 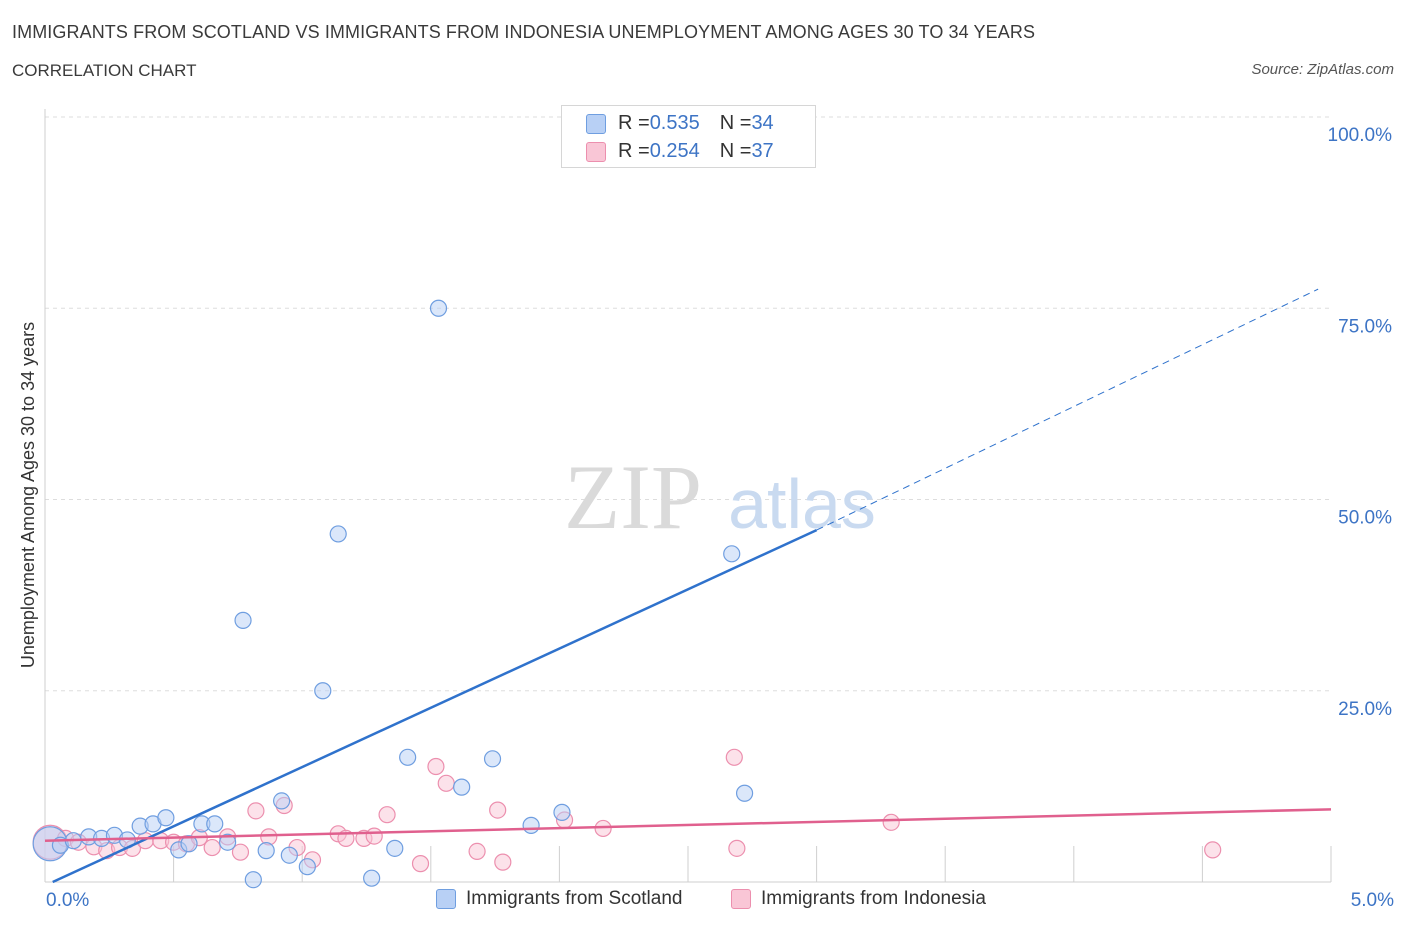 What do you see at coordinates (674, 151) in the screenshot?
I see `r-value: 0.254` at bounding box center [674, 151].